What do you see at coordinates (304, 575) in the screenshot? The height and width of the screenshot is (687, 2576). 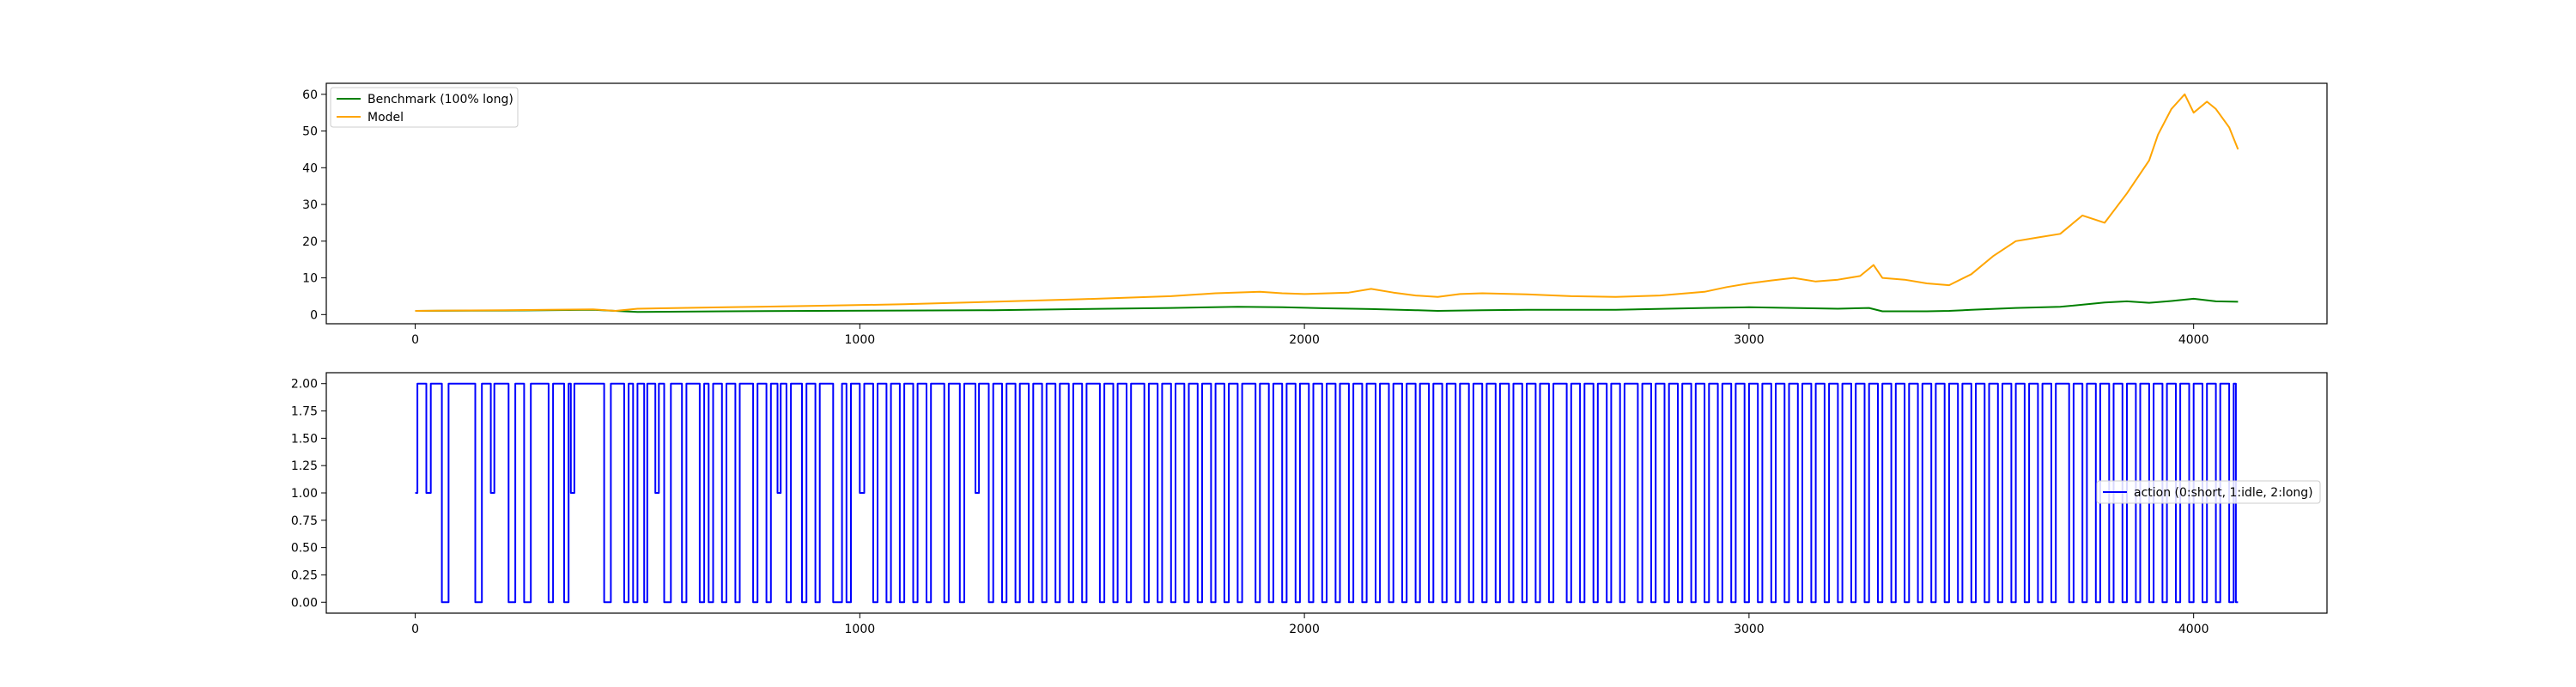 I see `action-ytick-label: 0.25` at bounding box center [304, 575].